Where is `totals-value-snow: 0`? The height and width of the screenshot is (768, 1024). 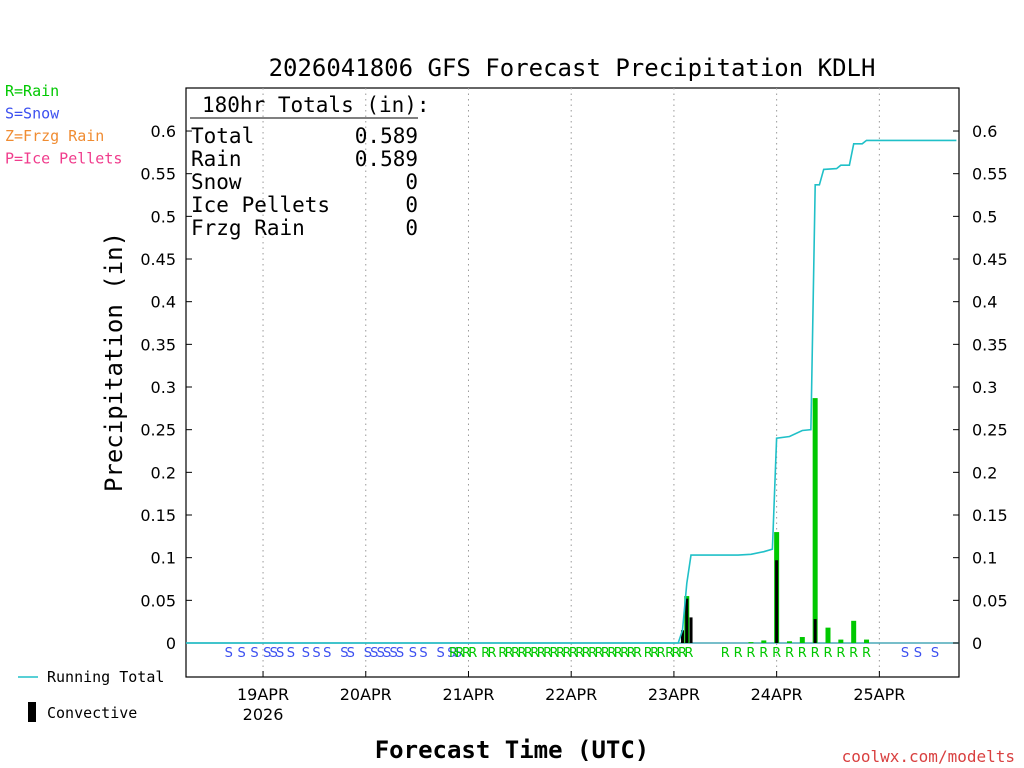 totals-value-snow: 0 is located at coordinates (411, 182).